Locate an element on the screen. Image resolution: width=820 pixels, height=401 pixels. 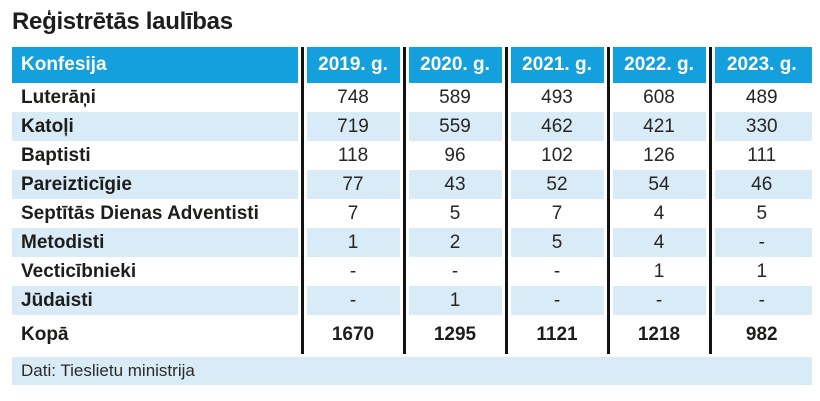
column-header-year: 2023. g. is located at coordinates (760, 65).